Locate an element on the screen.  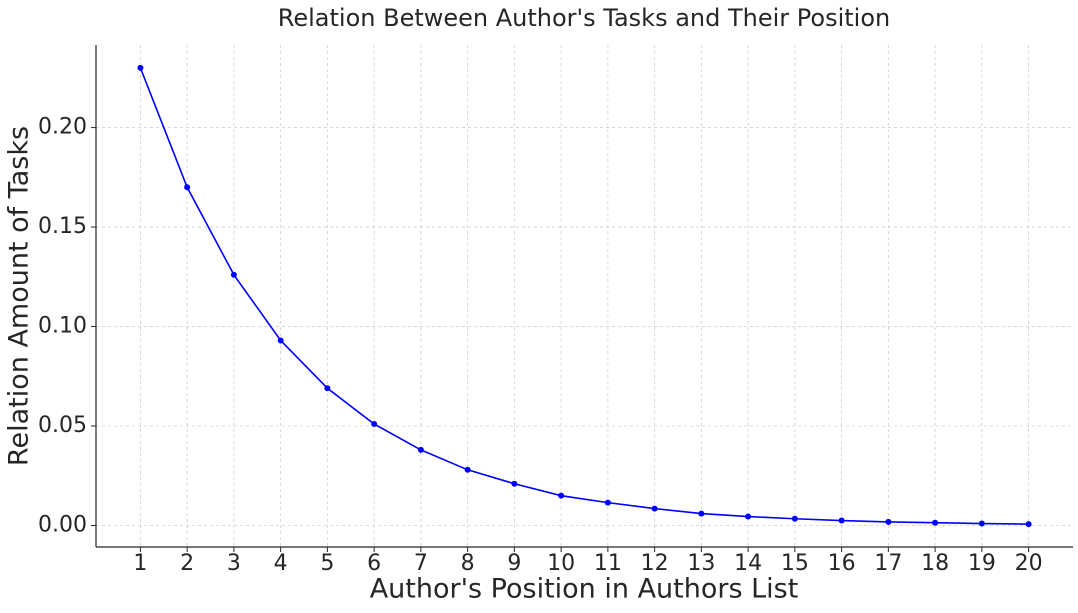
x-tick-label: 5 is located at coordinates (327, 563).